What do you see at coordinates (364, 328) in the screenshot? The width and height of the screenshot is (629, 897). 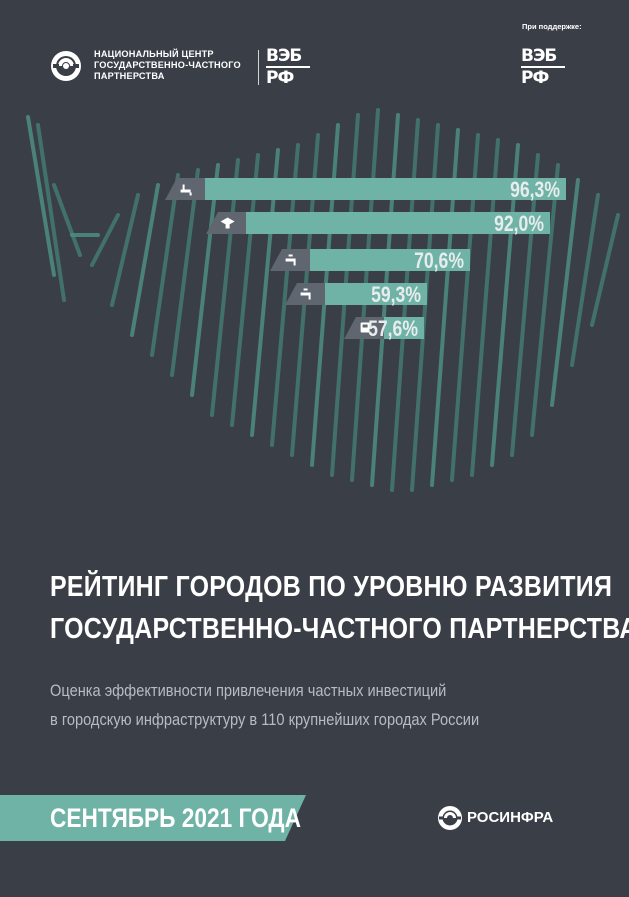 I see `transport-icon` at bounding box center [364, 328].